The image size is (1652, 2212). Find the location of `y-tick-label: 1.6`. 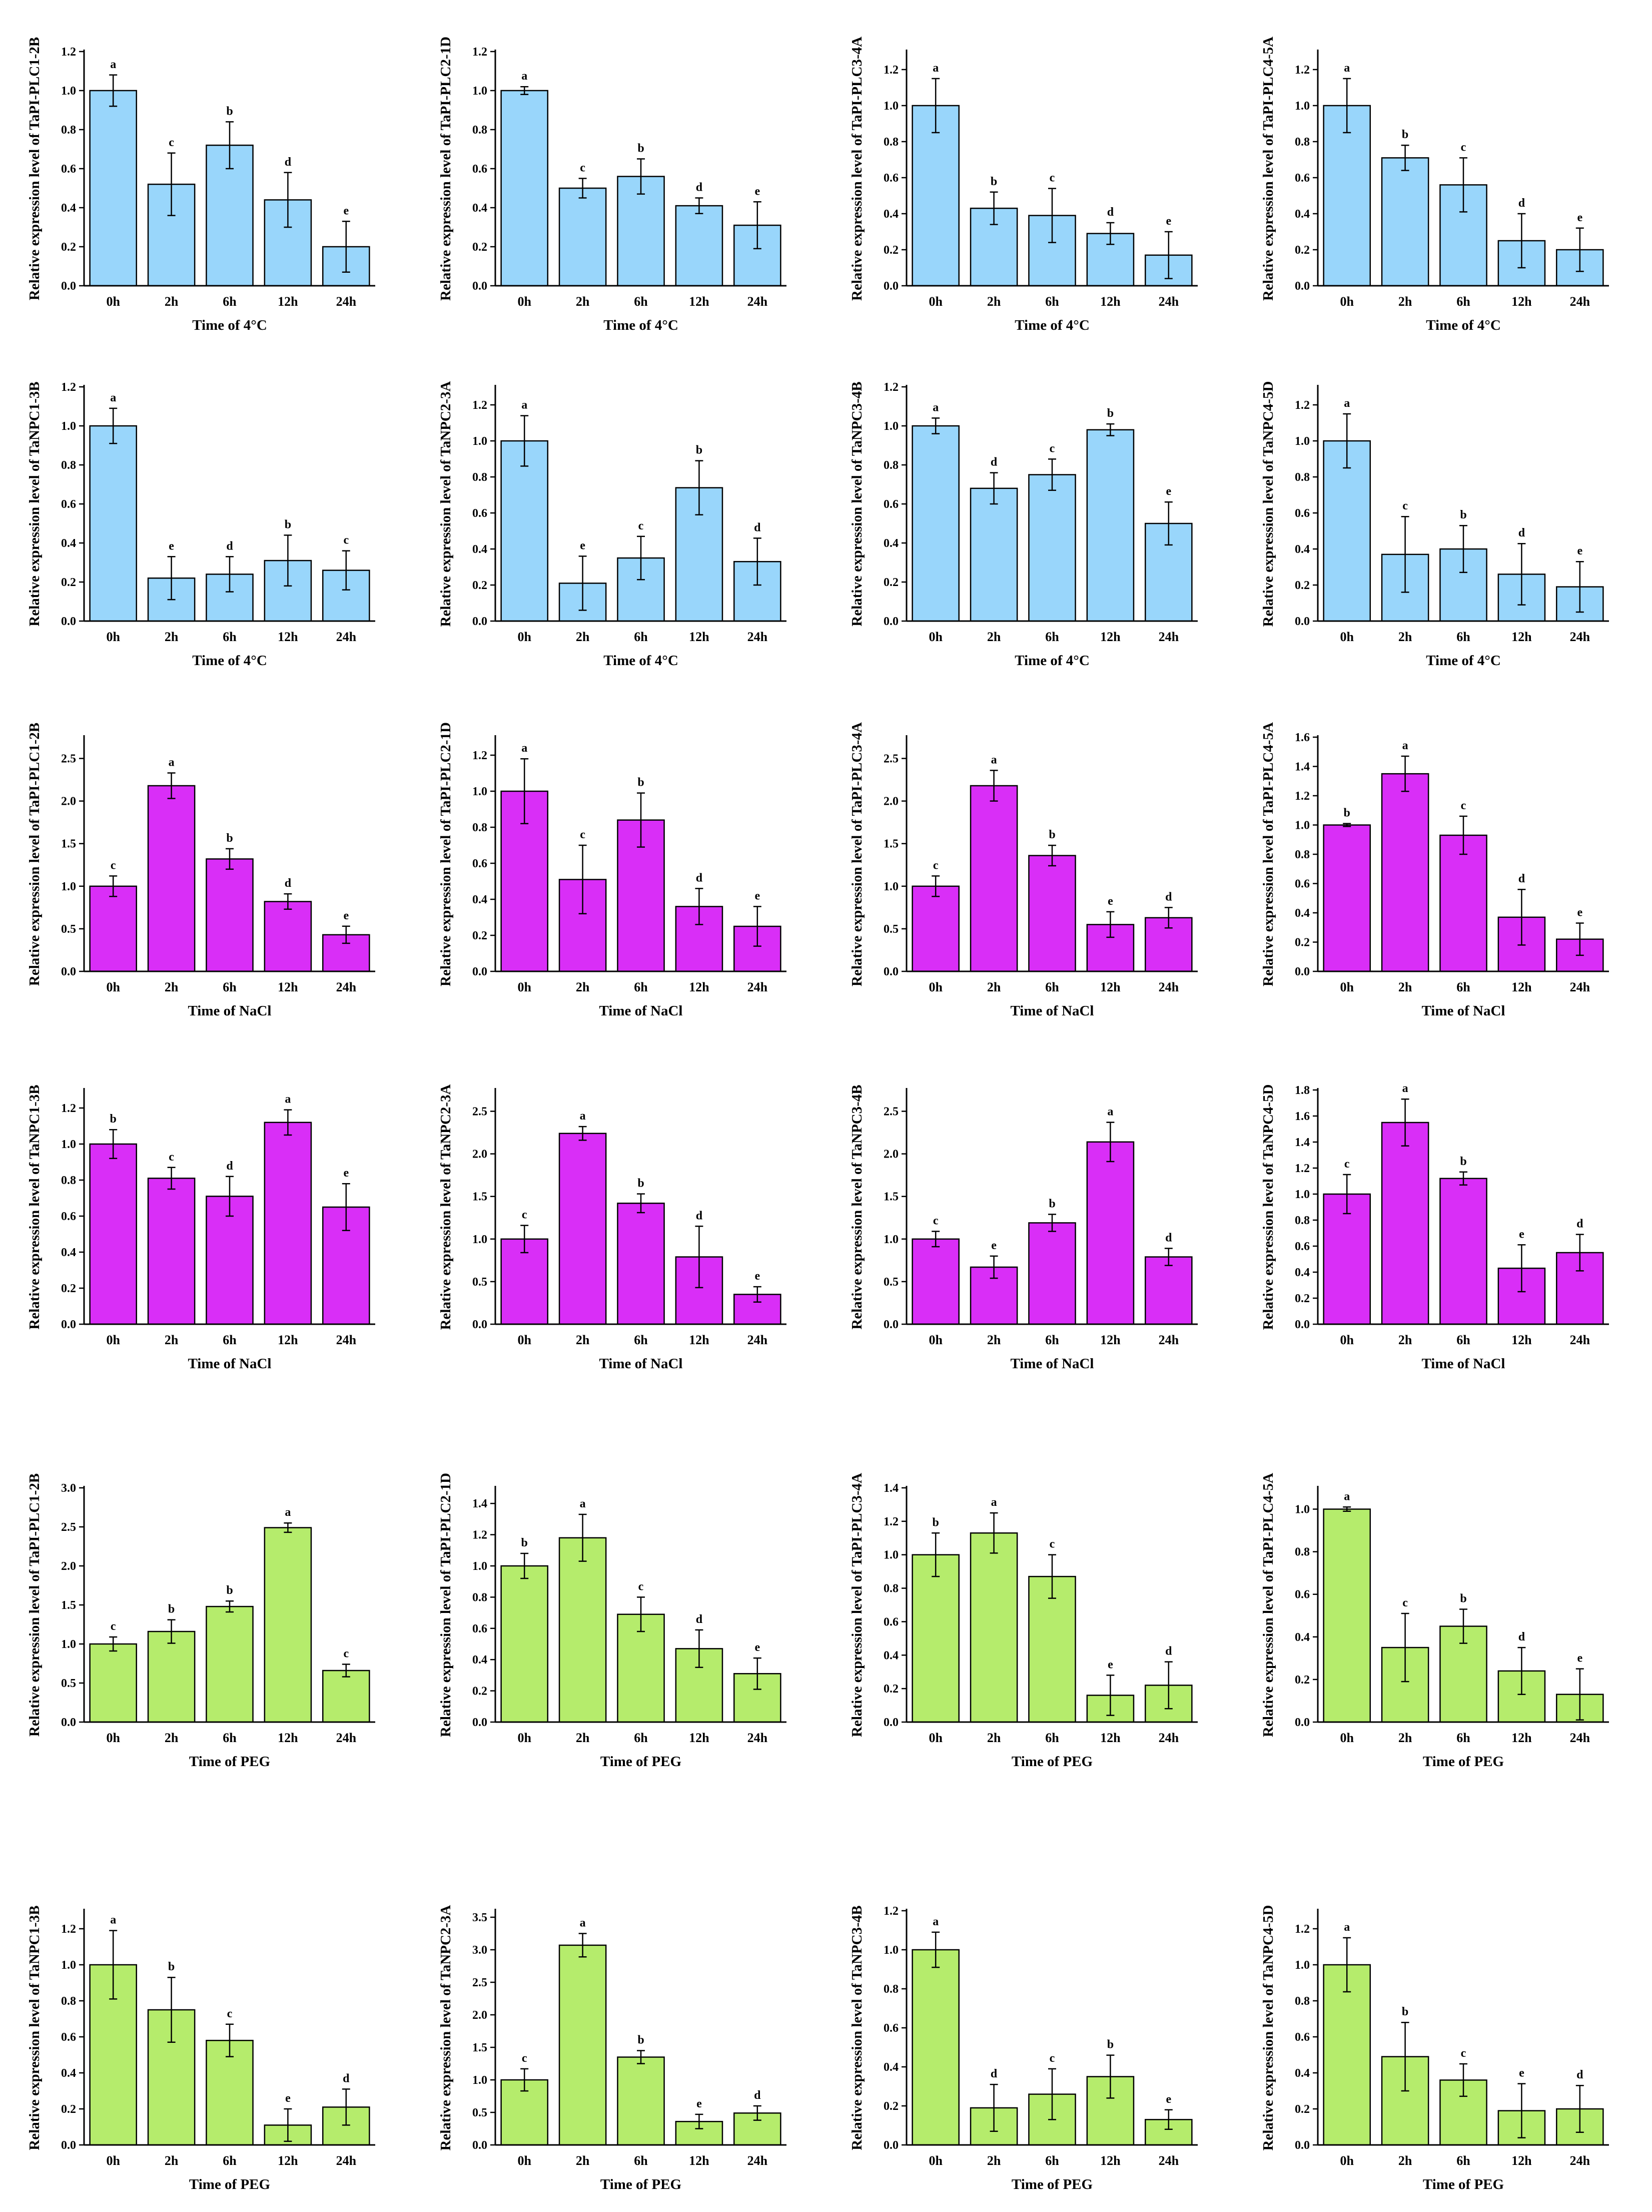

y-tick-label: 1.6 is located at coordinates (1302, 737).